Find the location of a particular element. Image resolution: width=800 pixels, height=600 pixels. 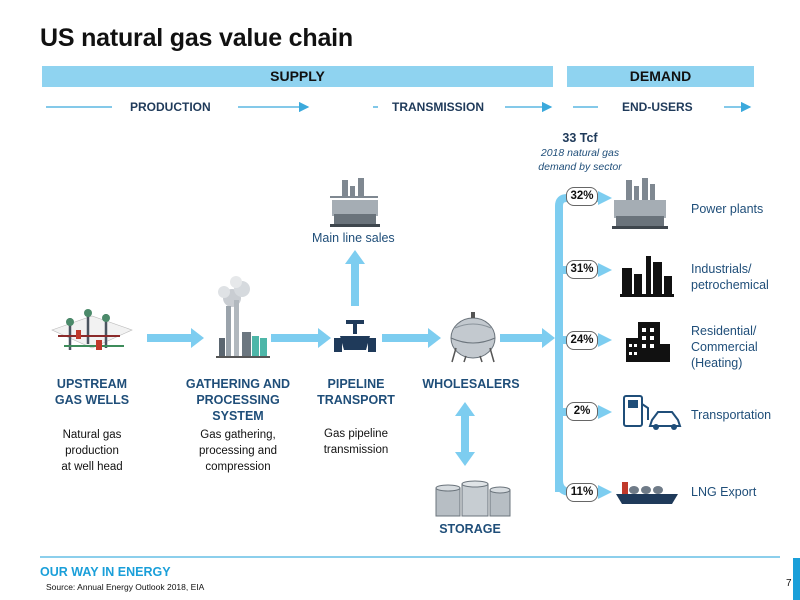

page-number: 7 is located at coordinates (789, 583).